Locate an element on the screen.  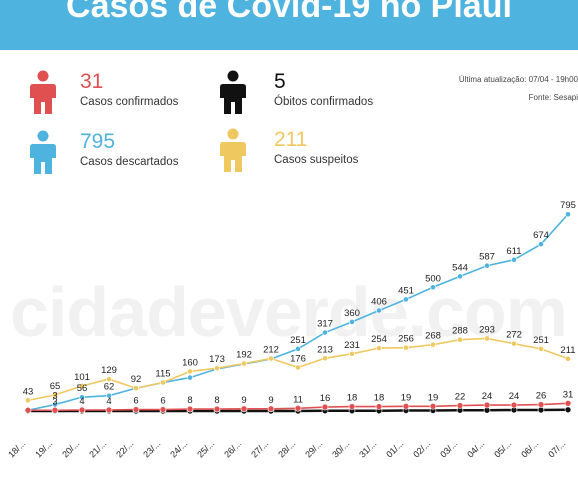
data-label-discarded: 611 is located at coordinates (513, 251).